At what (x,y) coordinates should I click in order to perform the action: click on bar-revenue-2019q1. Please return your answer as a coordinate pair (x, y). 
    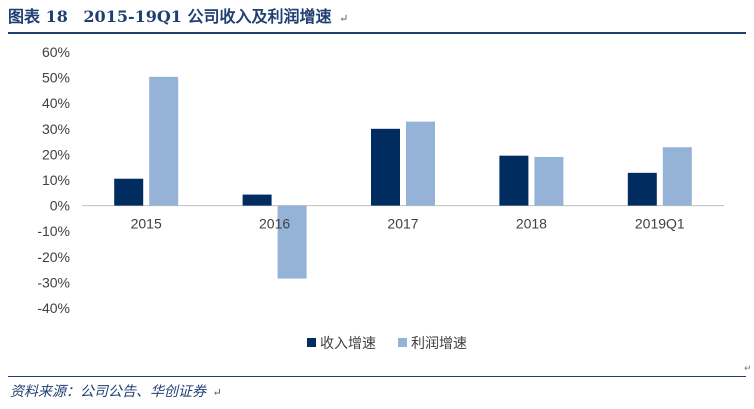
    Looking at the image, I should click on (642, 189).